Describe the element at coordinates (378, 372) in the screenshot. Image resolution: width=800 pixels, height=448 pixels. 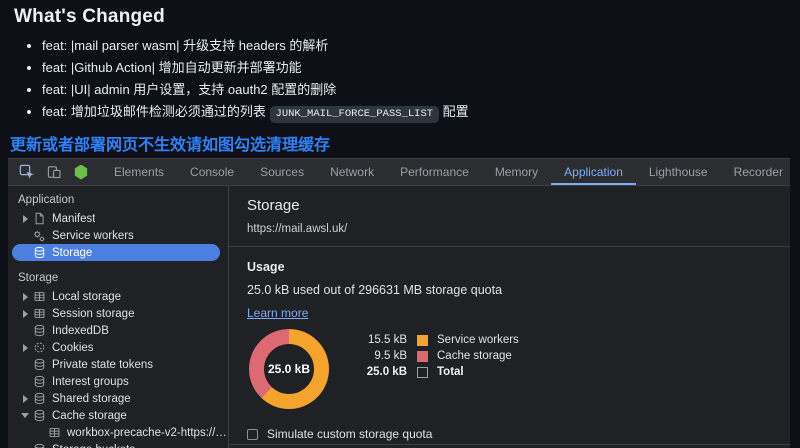
I see `legend-value: 25.0 kB` at that location.